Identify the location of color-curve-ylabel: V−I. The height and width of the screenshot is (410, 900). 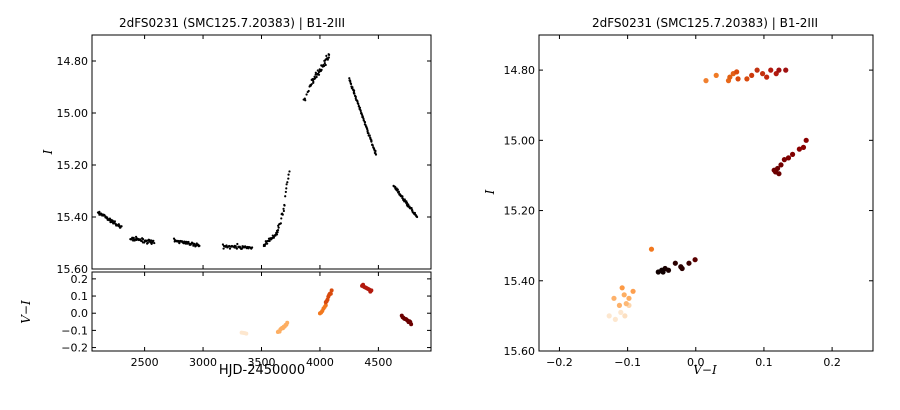
(26, 312).